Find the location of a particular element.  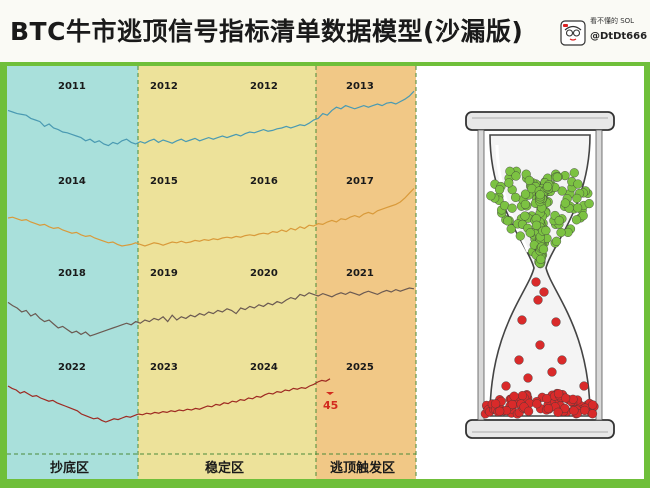

year-label: 2019 is located at coordinates (164, 273).